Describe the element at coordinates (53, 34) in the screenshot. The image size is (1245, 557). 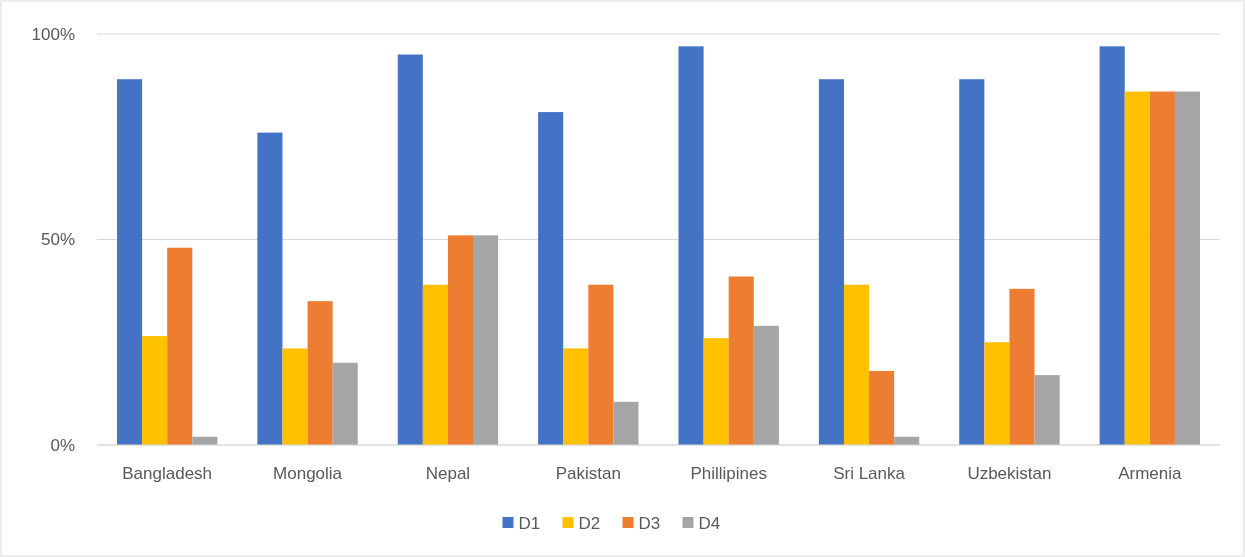
I see `y-tick-label: 100%` at that location.